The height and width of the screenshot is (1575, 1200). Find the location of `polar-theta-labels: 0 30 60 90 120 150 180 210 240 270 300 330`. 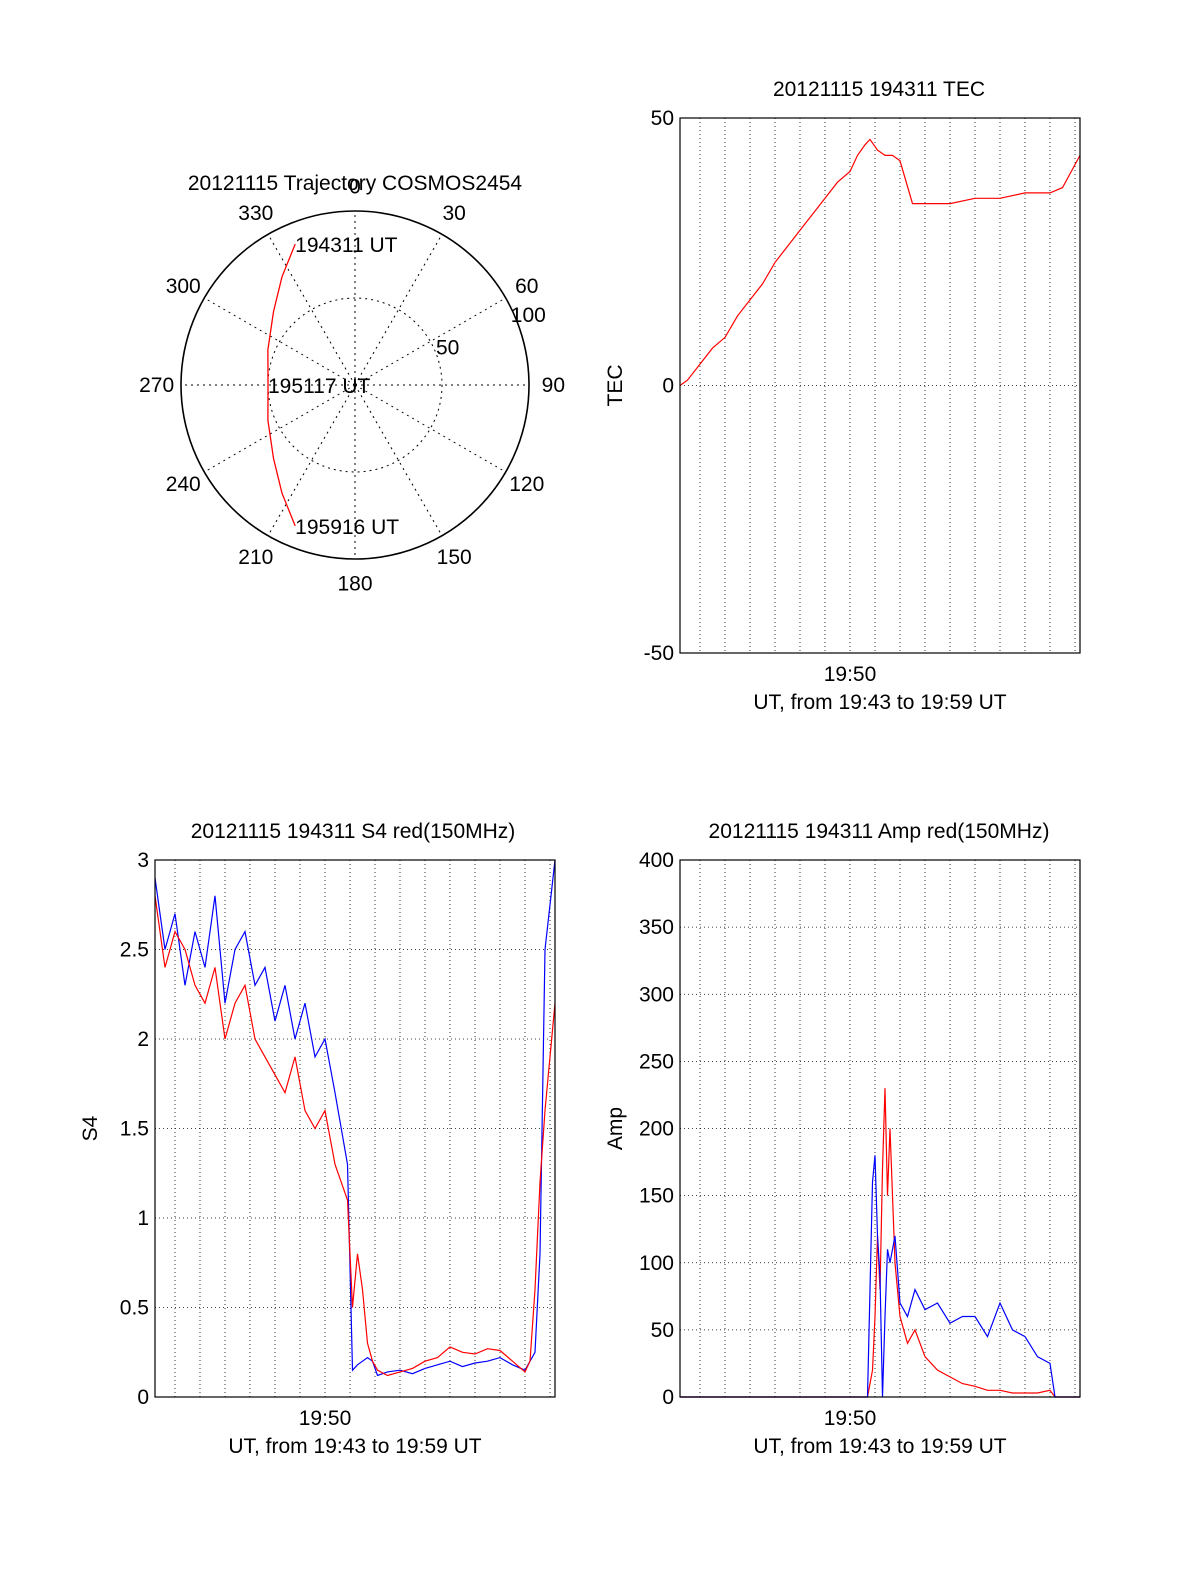

polar-theta-labels: 0 30 60 90 120 150 180 210 240 270 300 330 is located at coordinates (352, 386).